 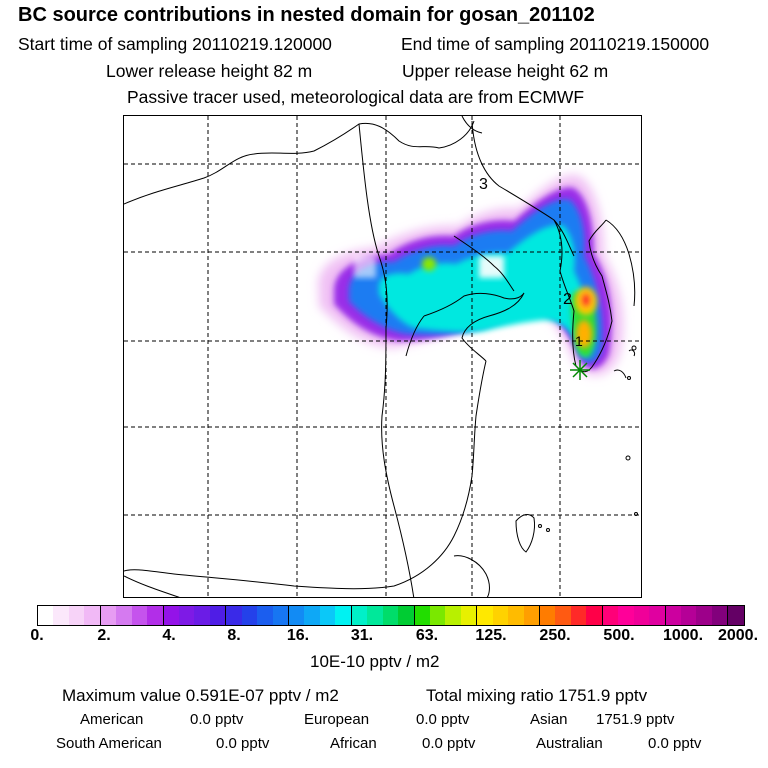 What do you see at coordinates (569, 743) in the screenshot?
I see `label-australian: Australian` at bounding box center [569, 743].